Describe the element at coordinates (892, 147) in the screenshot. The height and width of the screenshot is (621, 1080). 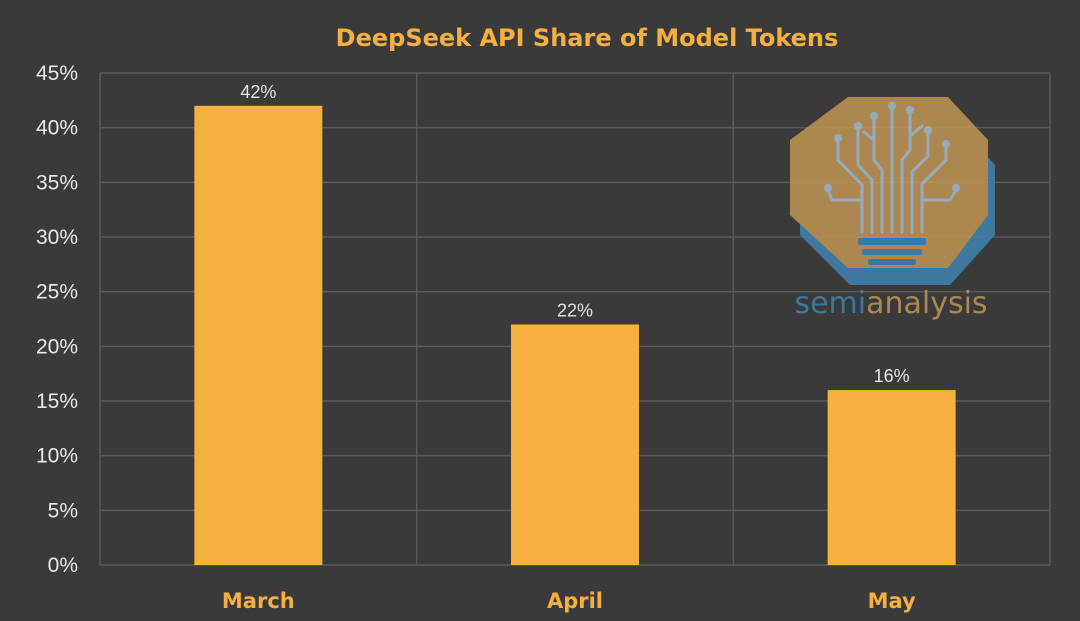
I see `circuit-nodes` at that location.